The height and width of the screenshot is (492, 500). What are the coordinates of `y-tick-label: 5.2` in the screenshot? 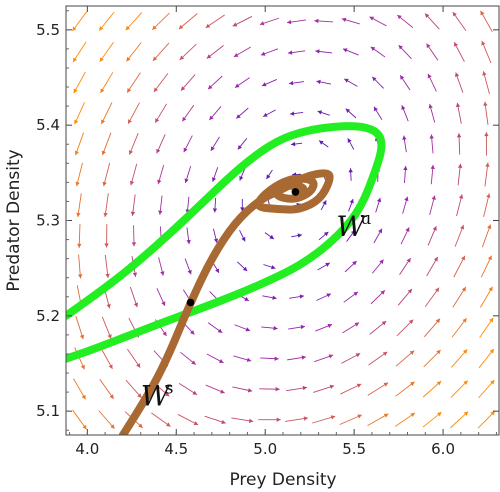 It's located at (48, 316).